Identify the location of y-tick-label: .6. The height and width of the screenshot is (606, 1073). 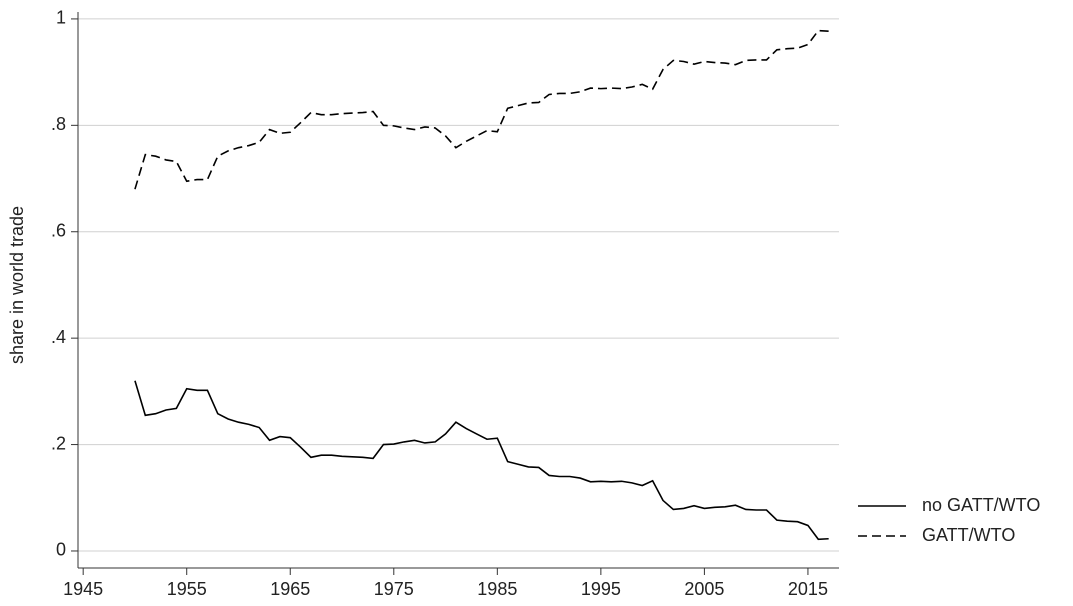
(58, 230).